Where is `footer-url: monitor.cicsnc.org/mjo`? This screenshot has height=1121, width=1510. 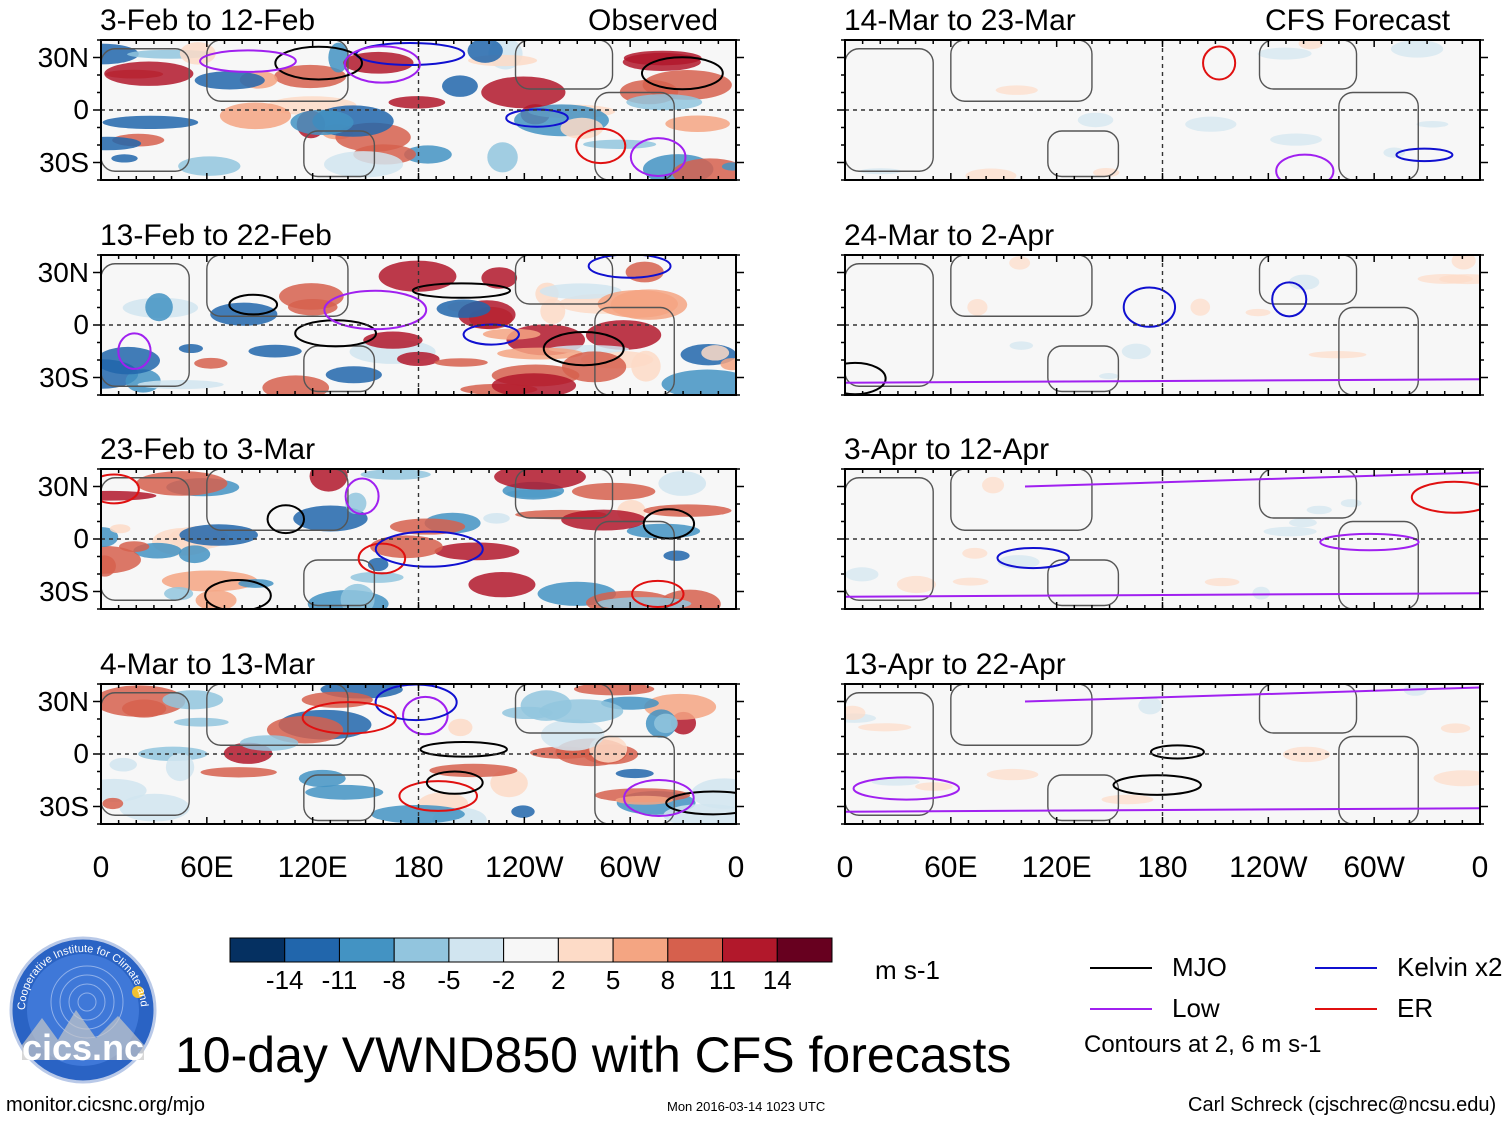
footer-url: monitor.cicsnc.org/mjo is located at coordinates (105, 1105).